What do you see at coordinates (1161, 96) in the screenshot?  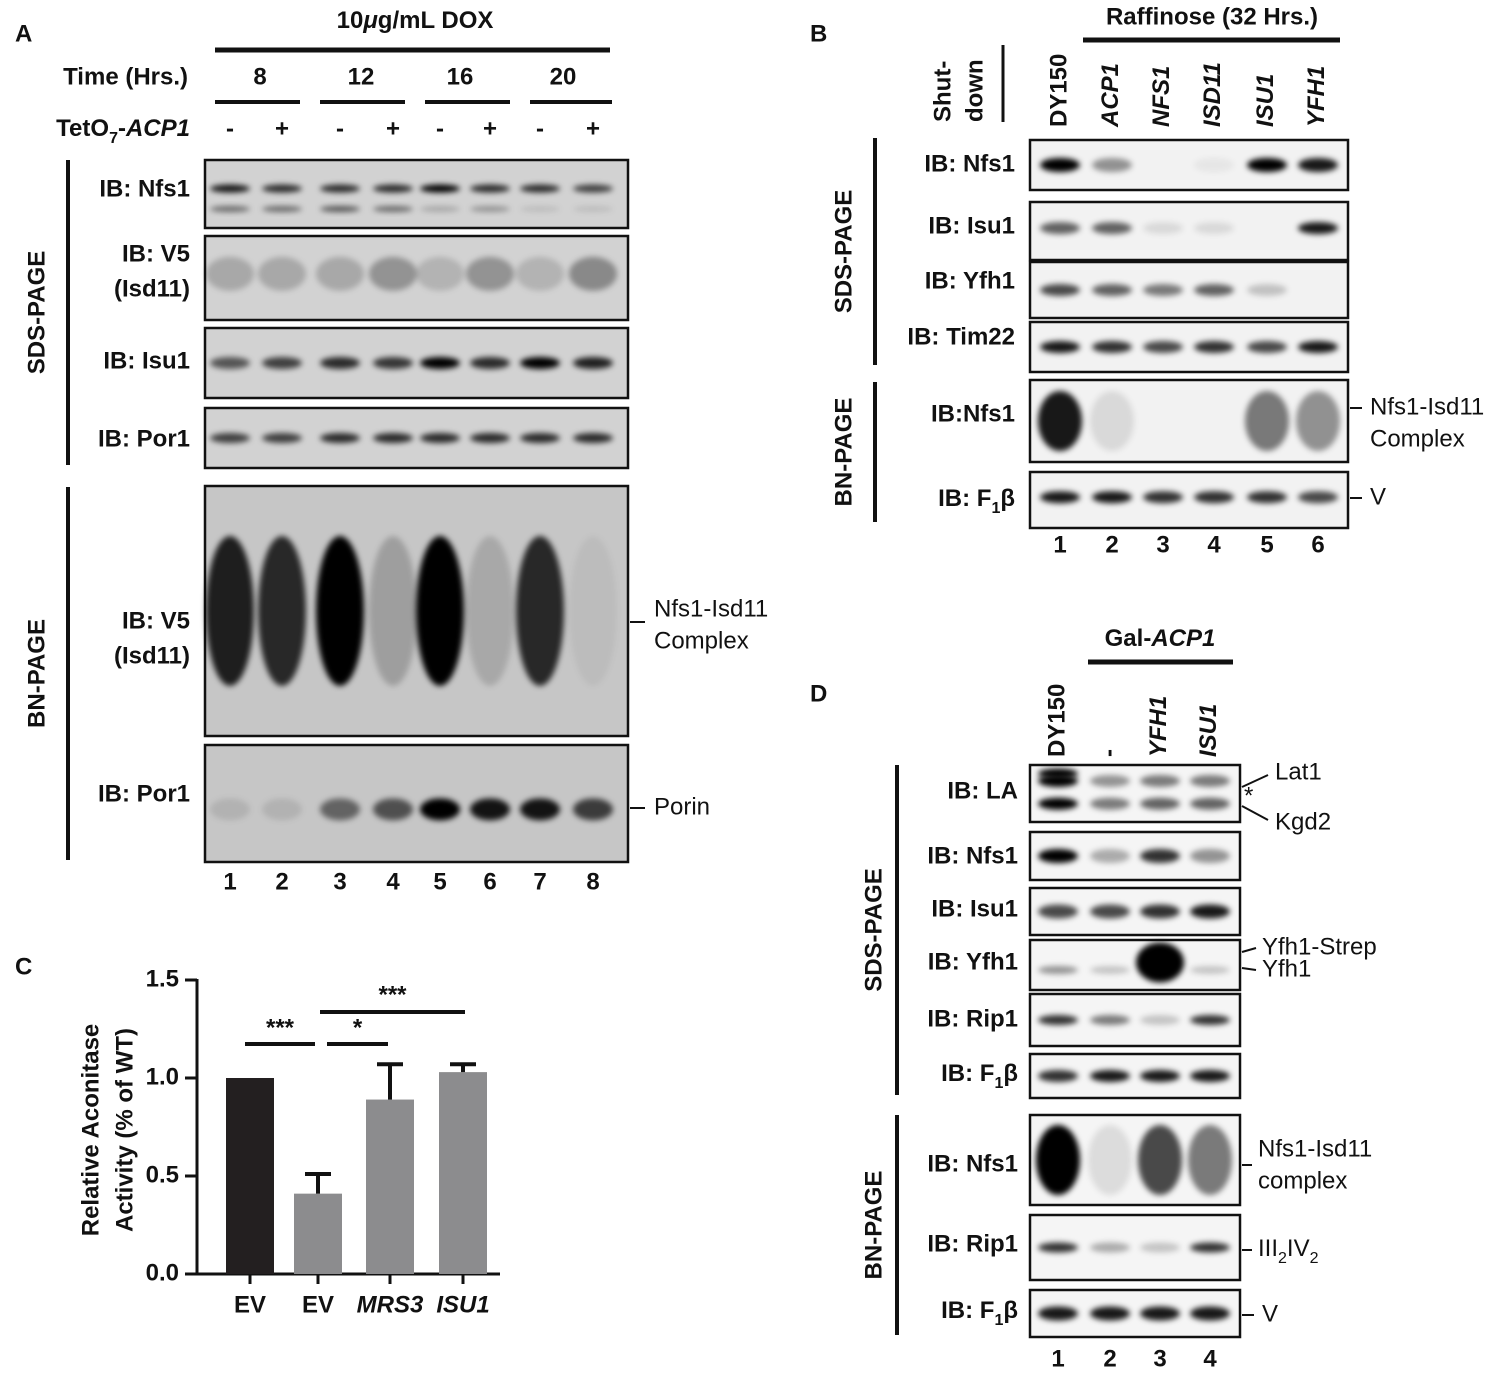 I see `column-header: NFS1` at bounding box center [1161, 96].